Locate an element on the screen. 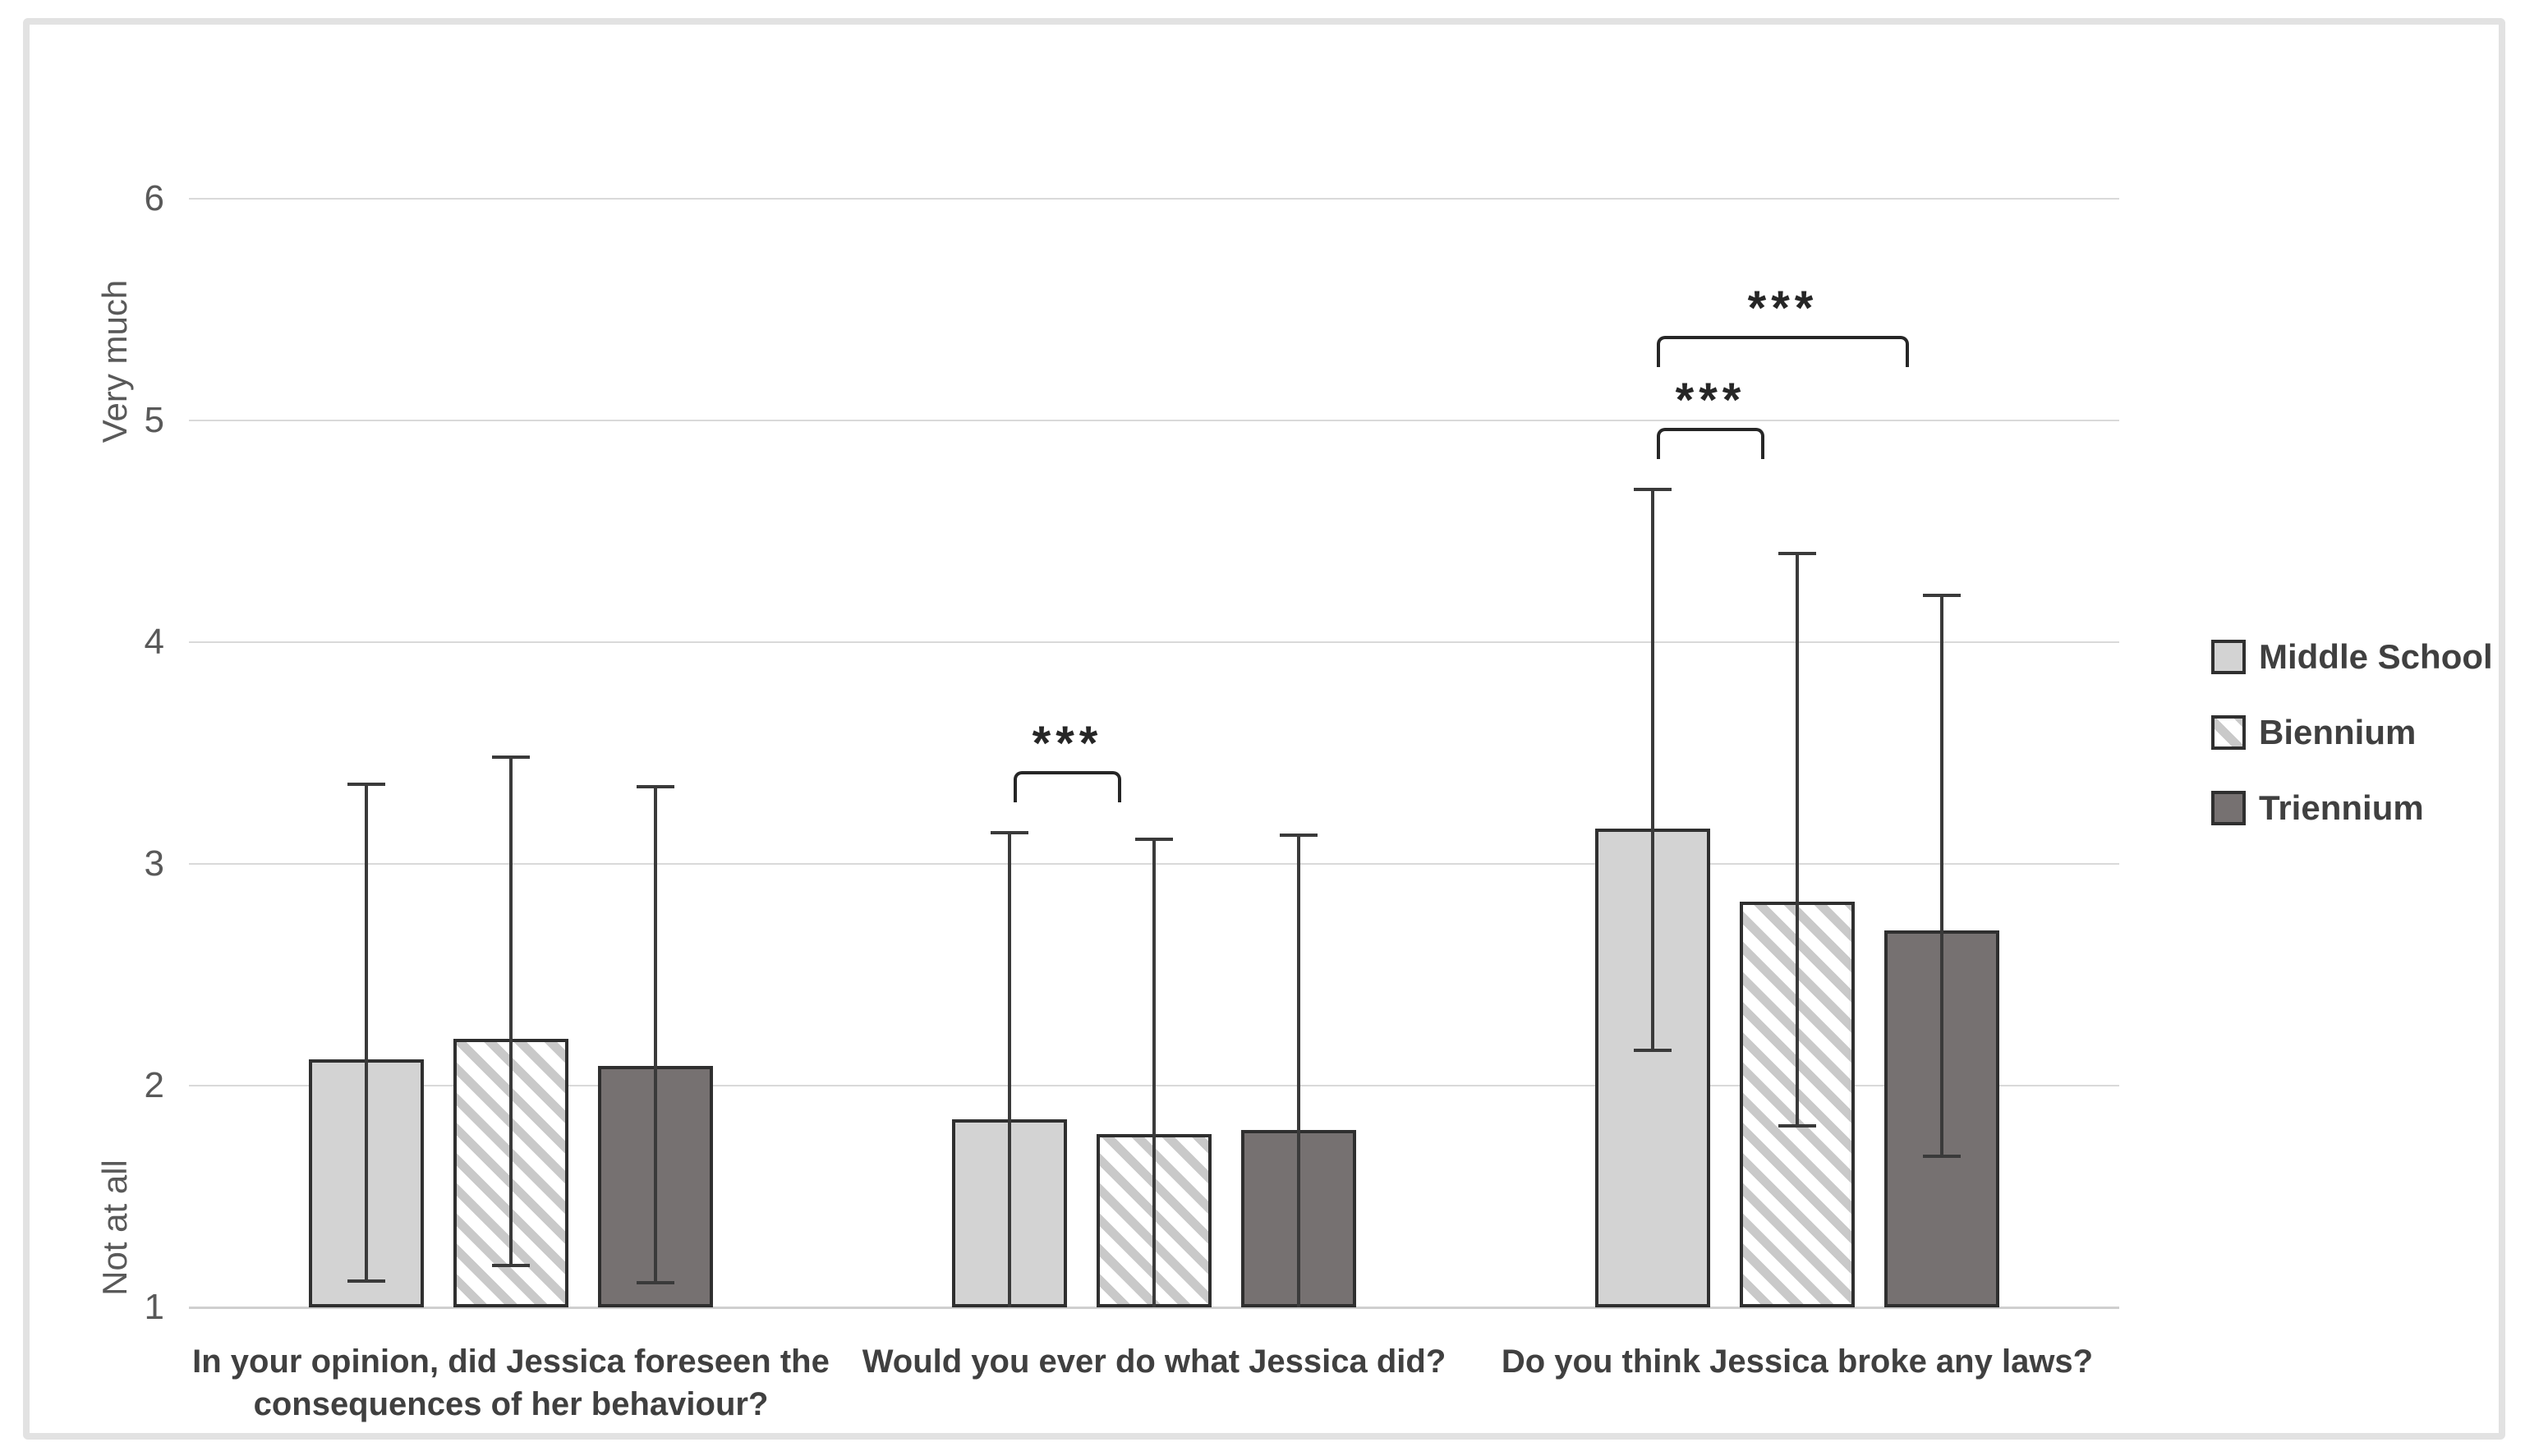 The width and height of the screenshot is (2525, 1456). y-axis-label-very-much: Very much is located at coordinates (114, 361).